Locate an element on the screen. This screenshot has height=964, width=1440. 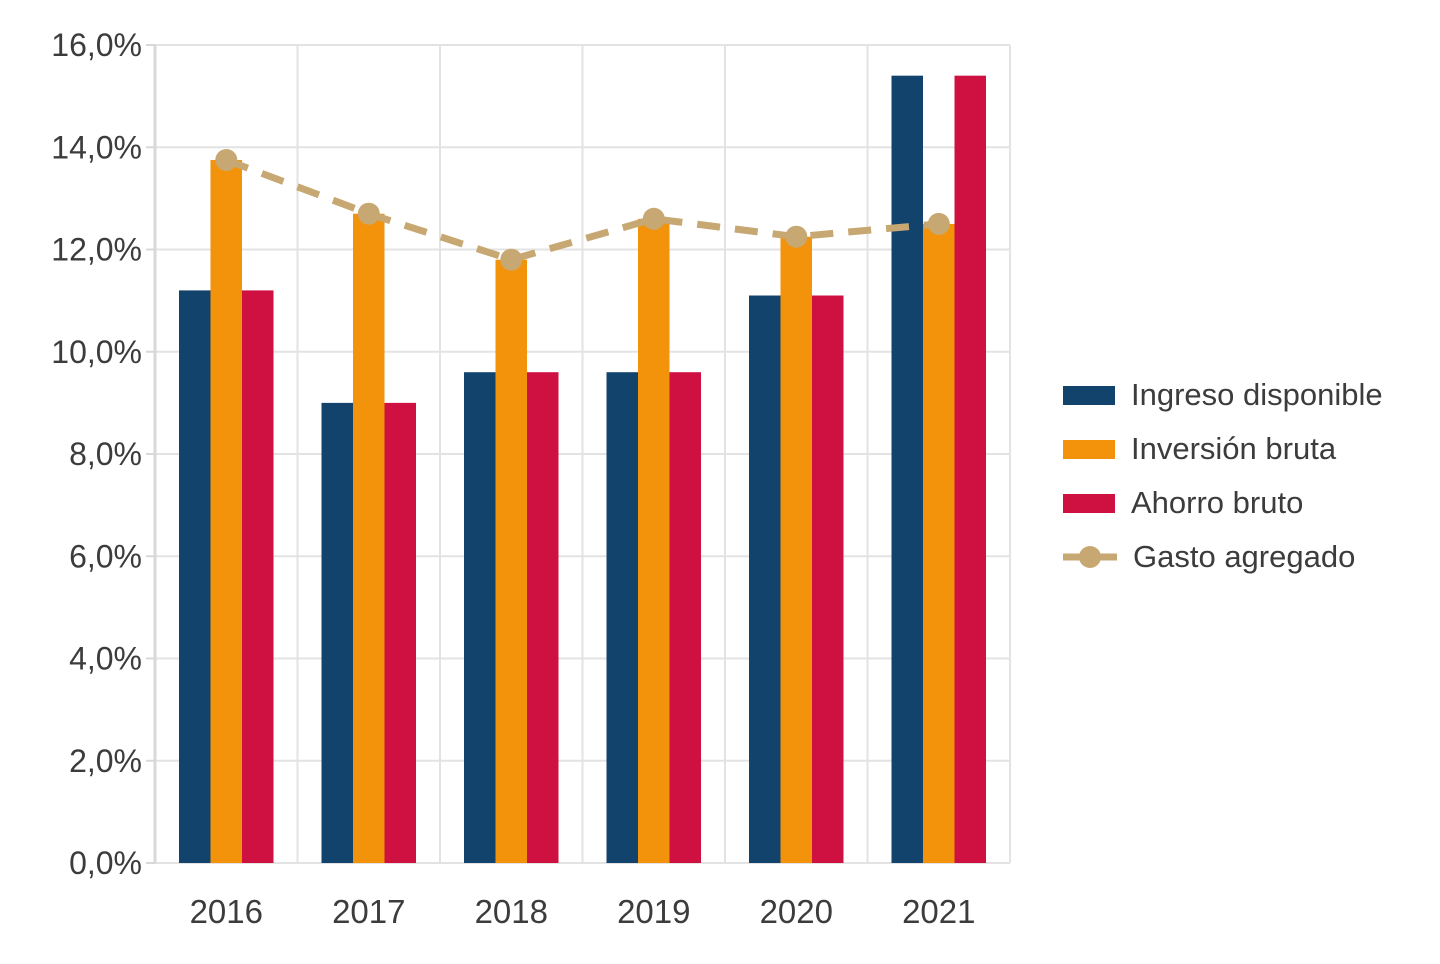
bar-ahorro-bruto-2020 is located at coordinates (828, 579).